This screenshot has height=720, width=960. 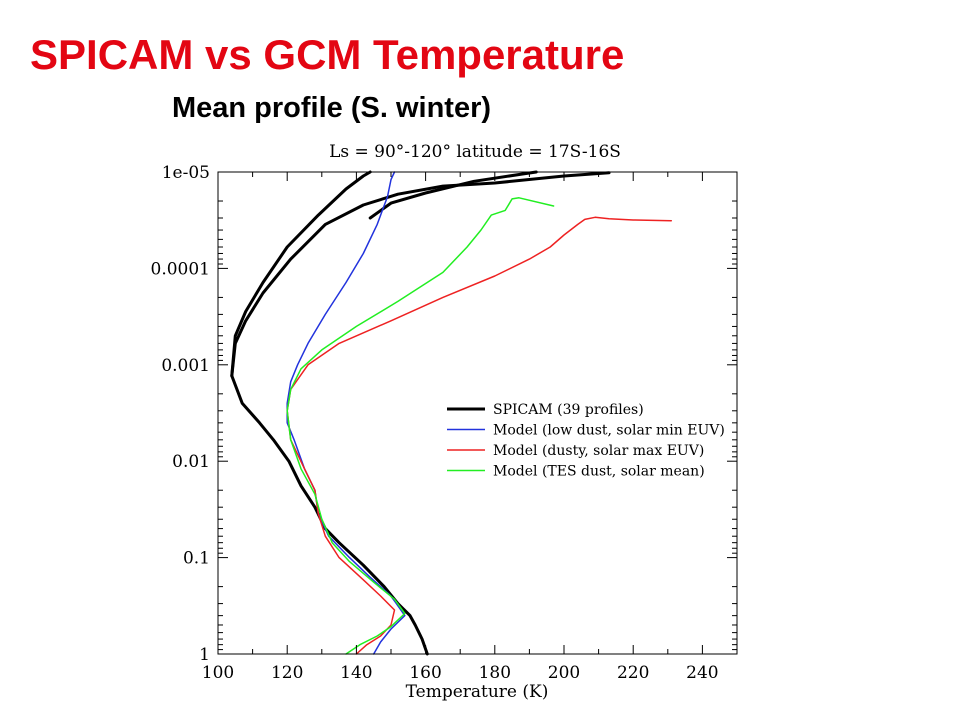 What do you see at coordinates (186, 173) in the screenshot?
I see `y-tick-label: 1e-05` at bounding box center [186, 173].